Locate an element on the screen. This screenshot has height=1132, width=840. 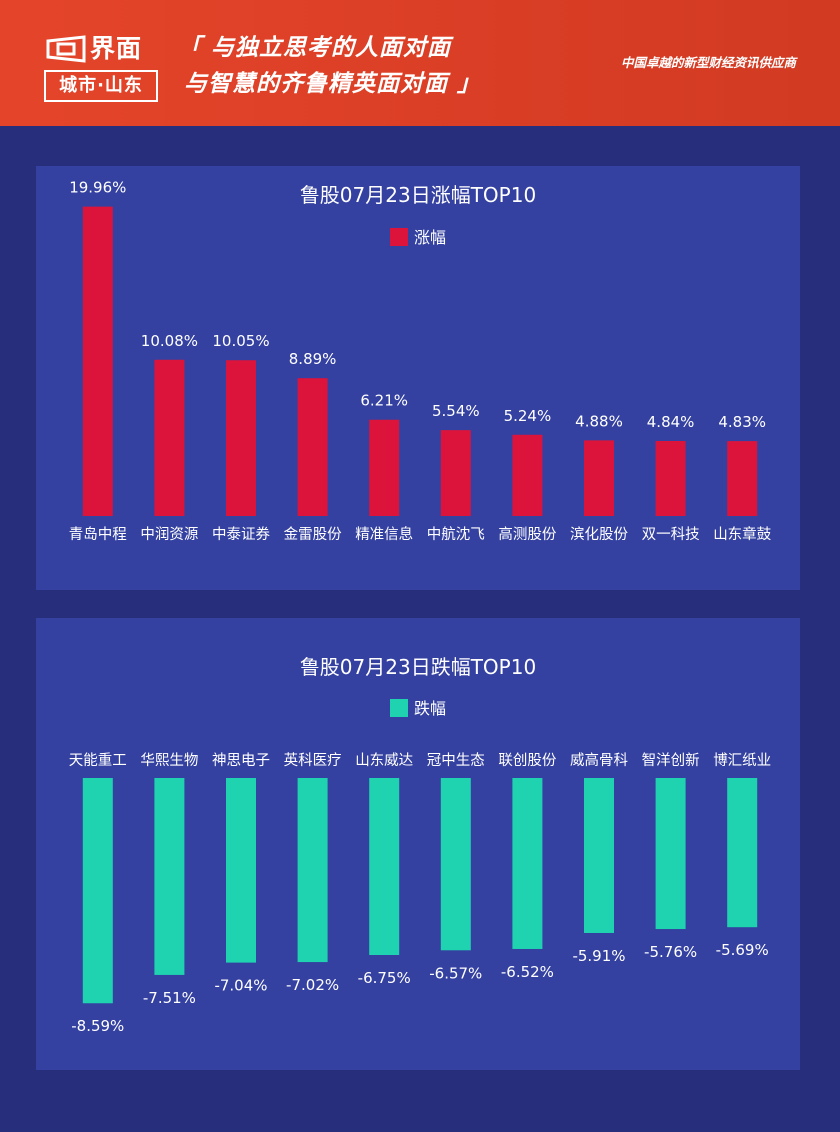
slogan-line-1: 「 与独立思考的人面对面 is located at coordinates (315, 48).